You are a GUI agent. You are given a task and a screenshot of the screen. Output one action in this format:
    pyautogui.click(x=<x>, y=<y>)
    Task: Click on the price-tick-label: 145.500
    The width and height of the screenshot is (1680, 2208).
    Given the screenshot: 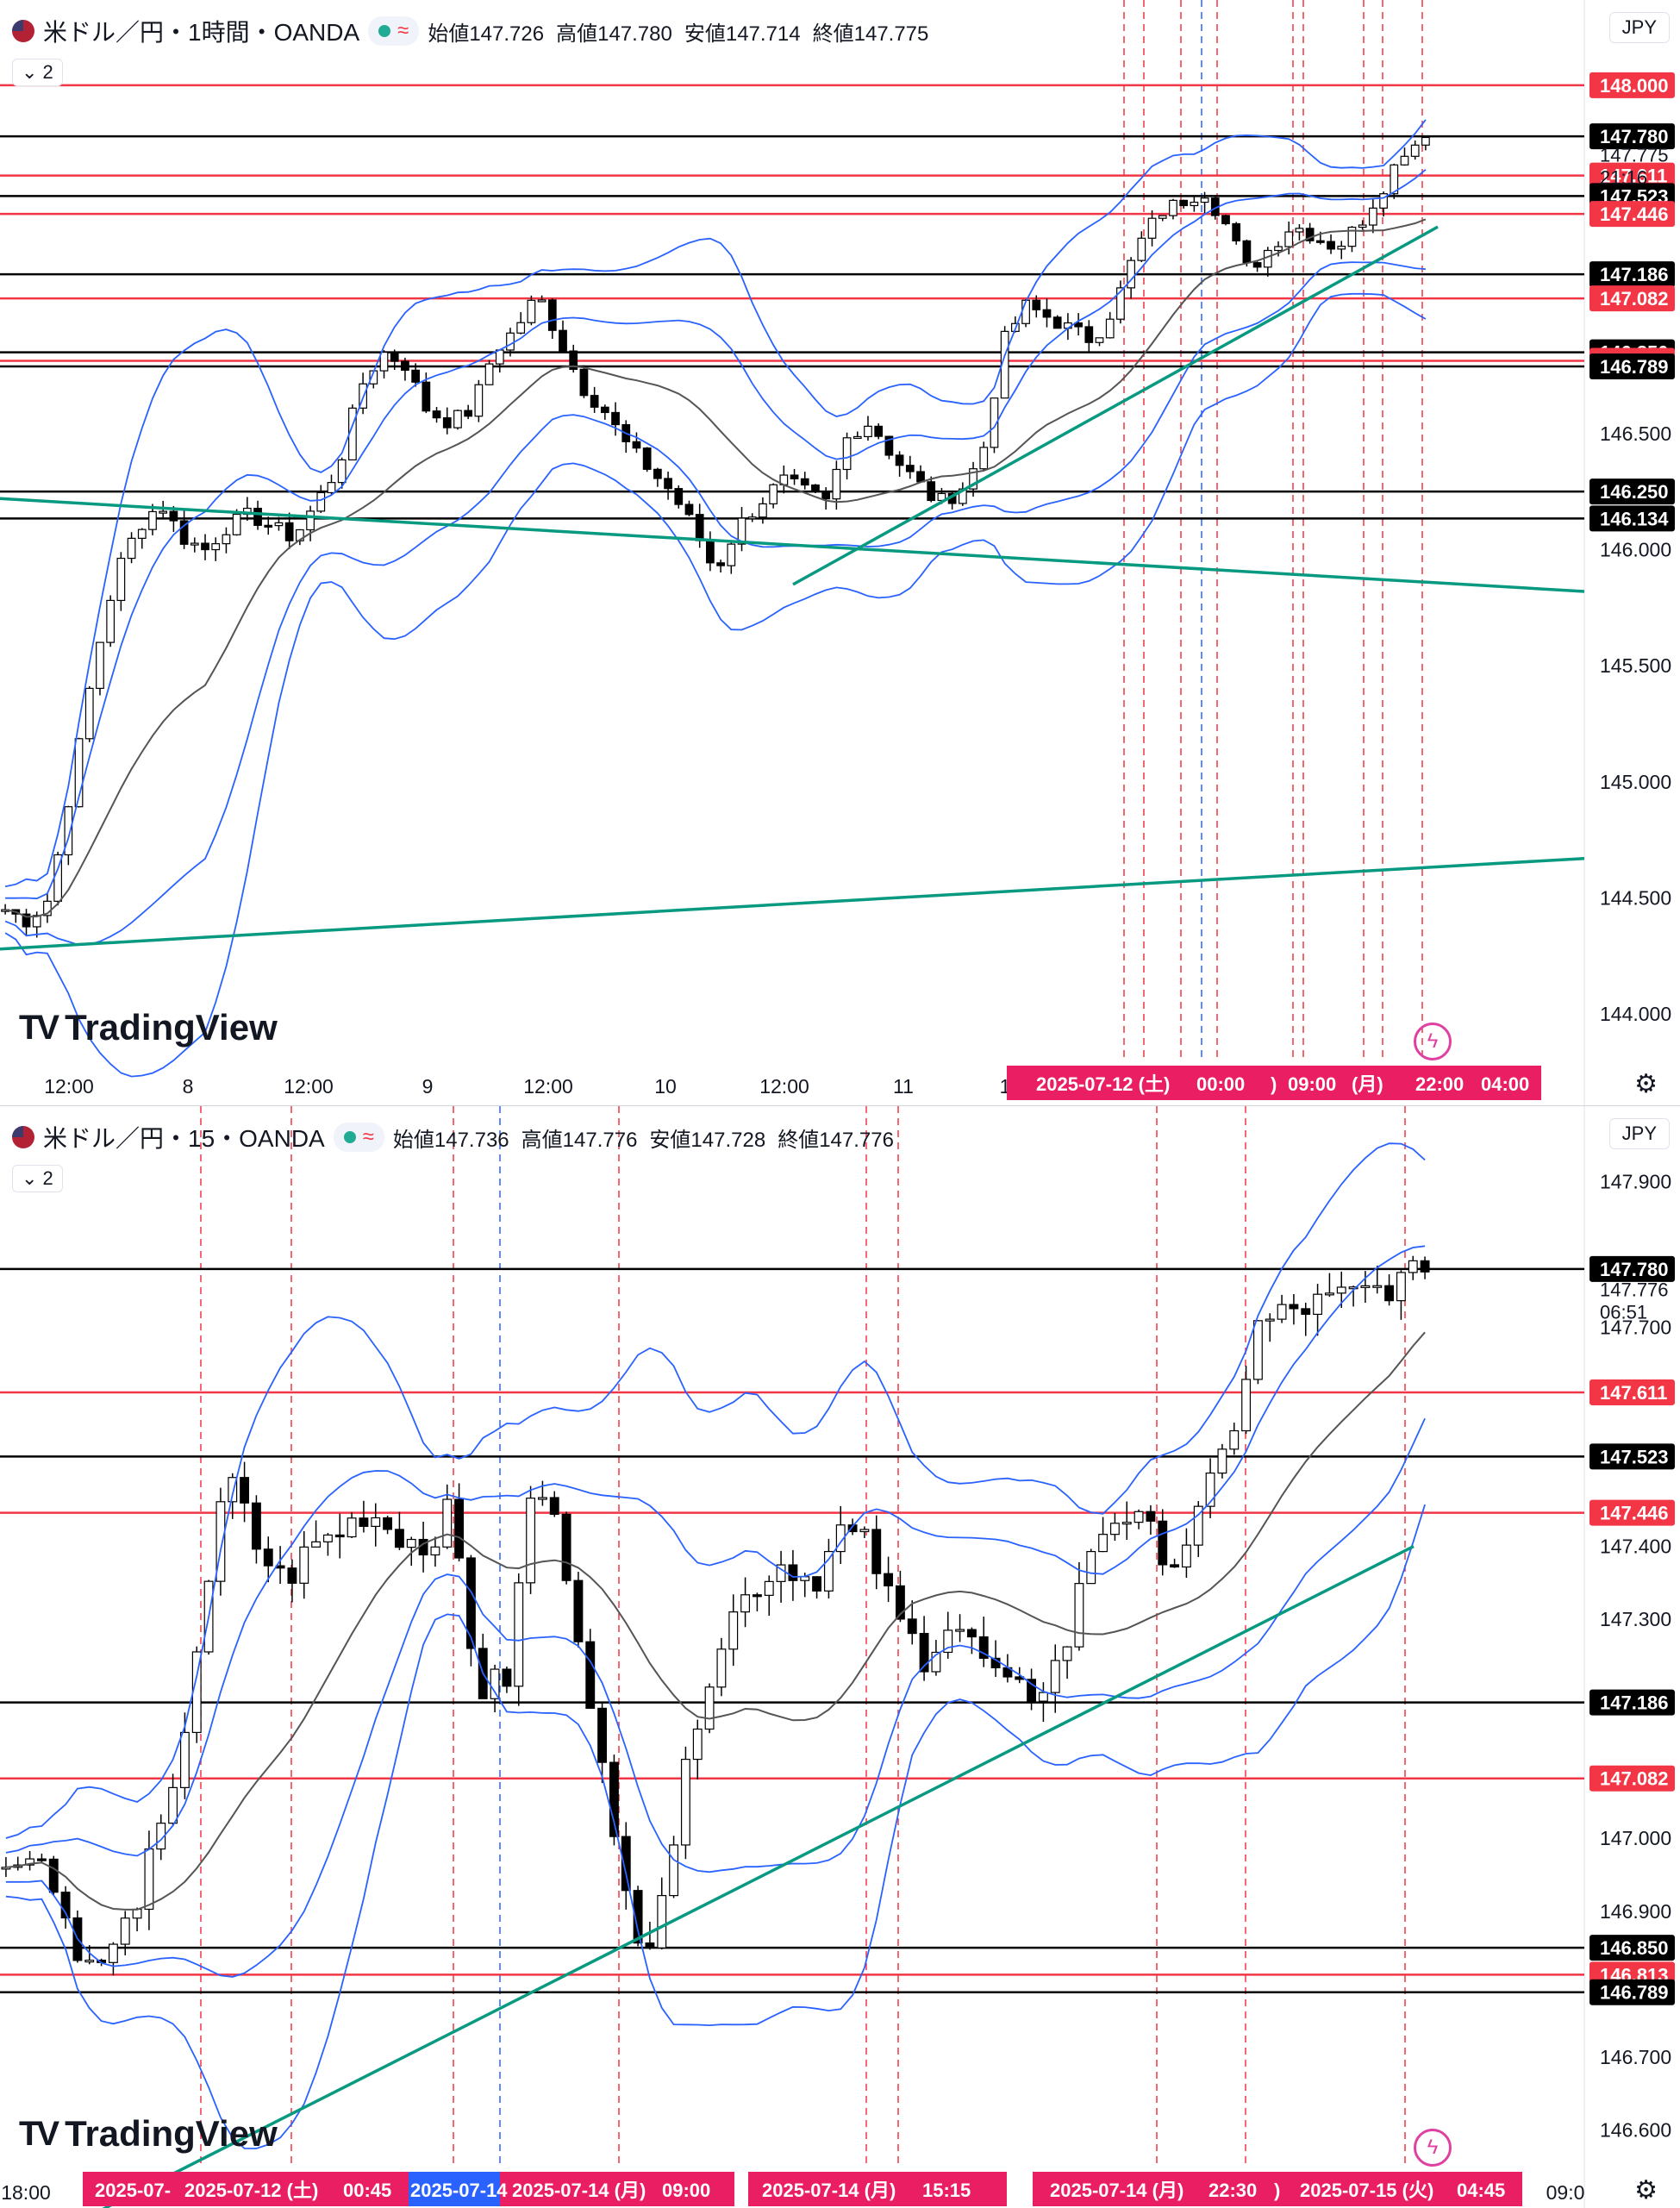 What is the action you would take?
    pyautogui.click(x=1635, y=665)
    